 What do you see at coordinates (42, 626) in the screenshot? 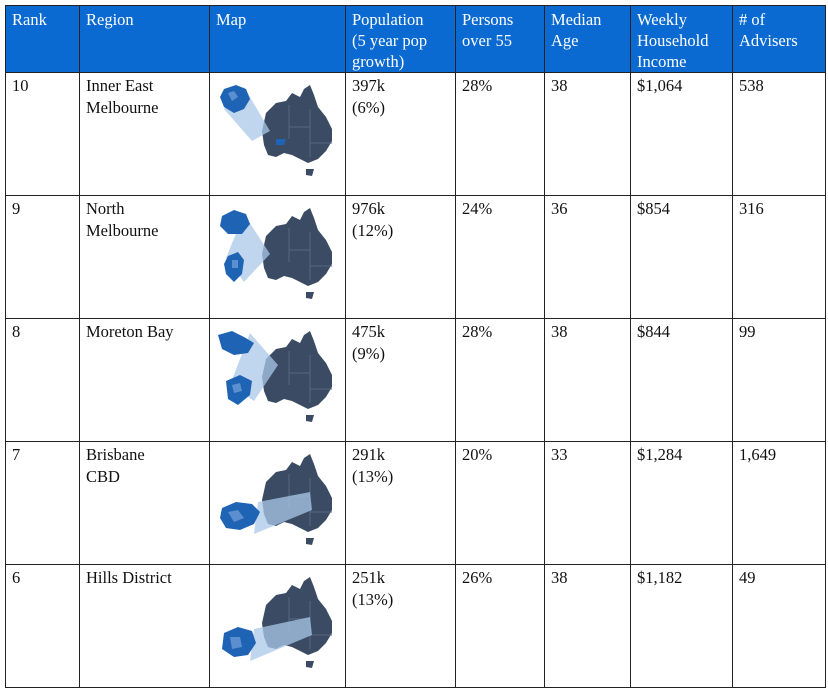
I see `rank-cell: 6` at bounding box center [42, 626].